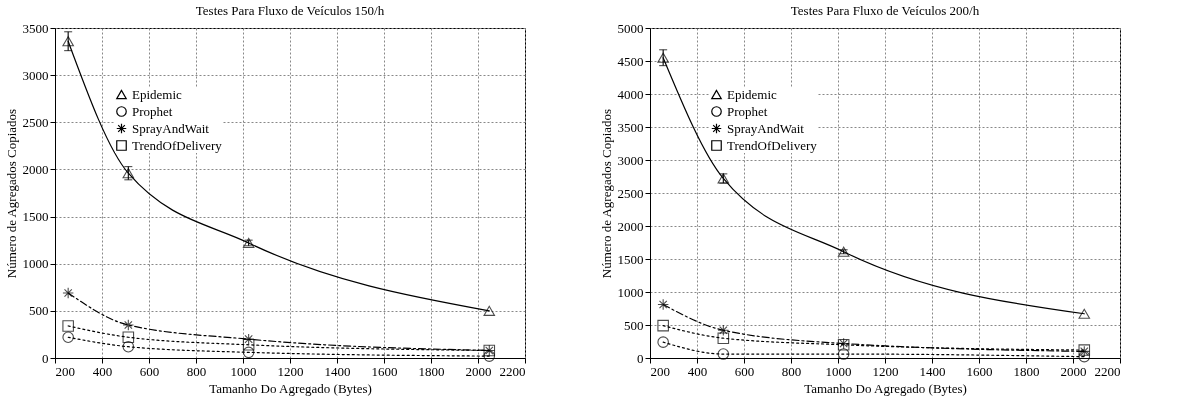 The image size is (1195, 407). What do you see at coordinates (630, 61) in the screenshot?
I see `y-tick-label: 4500` at bounding box center [630, 61].